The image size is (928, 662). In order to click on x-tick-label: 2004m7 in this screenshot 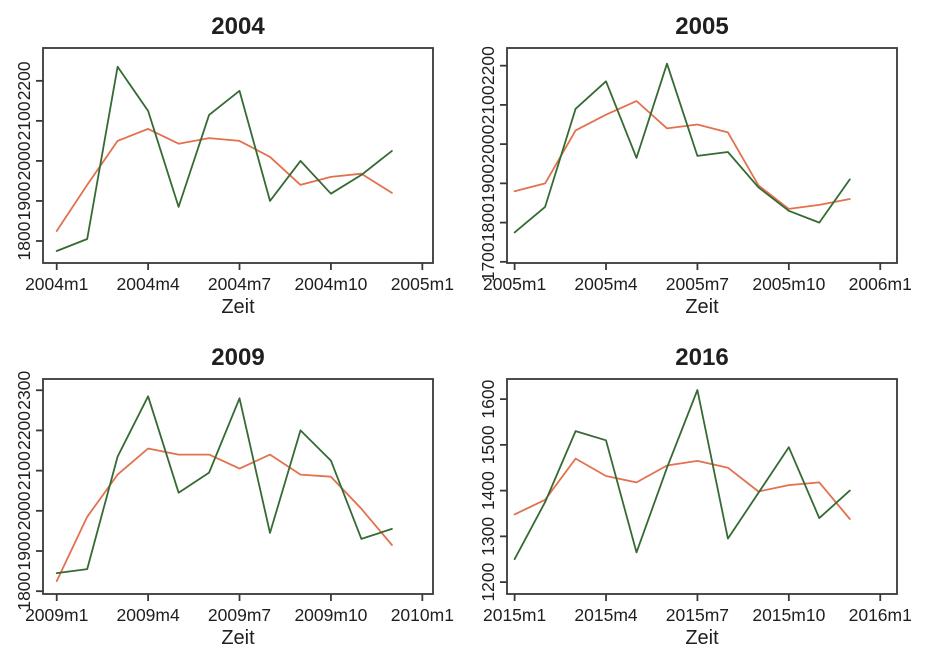, I will do `click(239, 284)`.